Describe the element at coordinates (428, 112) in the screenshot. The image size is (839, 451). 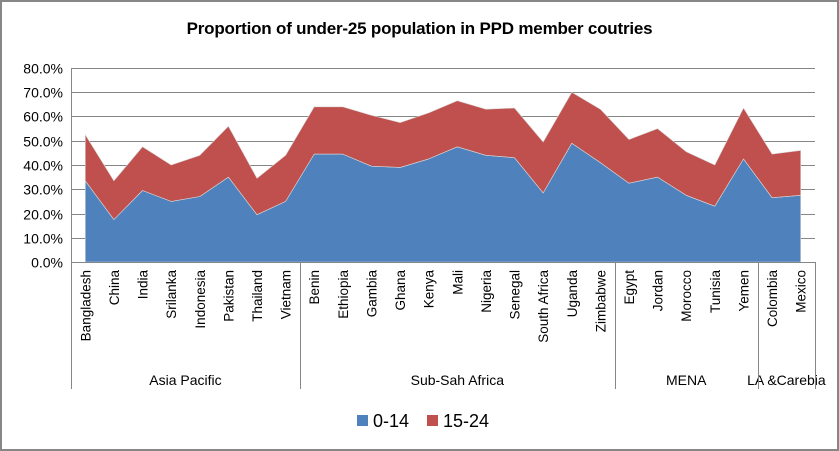
I see `data-point-15-24-Kenya` at that location.